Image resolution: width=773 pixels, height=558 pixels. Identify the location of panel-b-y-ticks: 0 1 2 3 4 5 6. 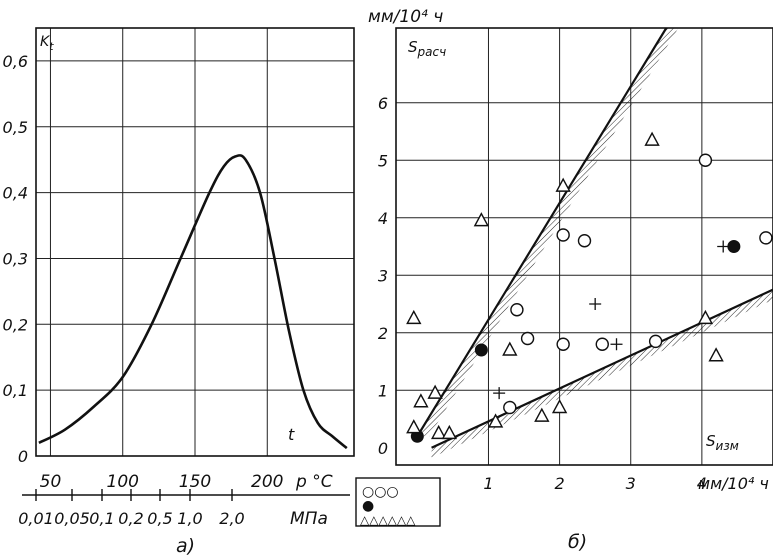
(383, 276).